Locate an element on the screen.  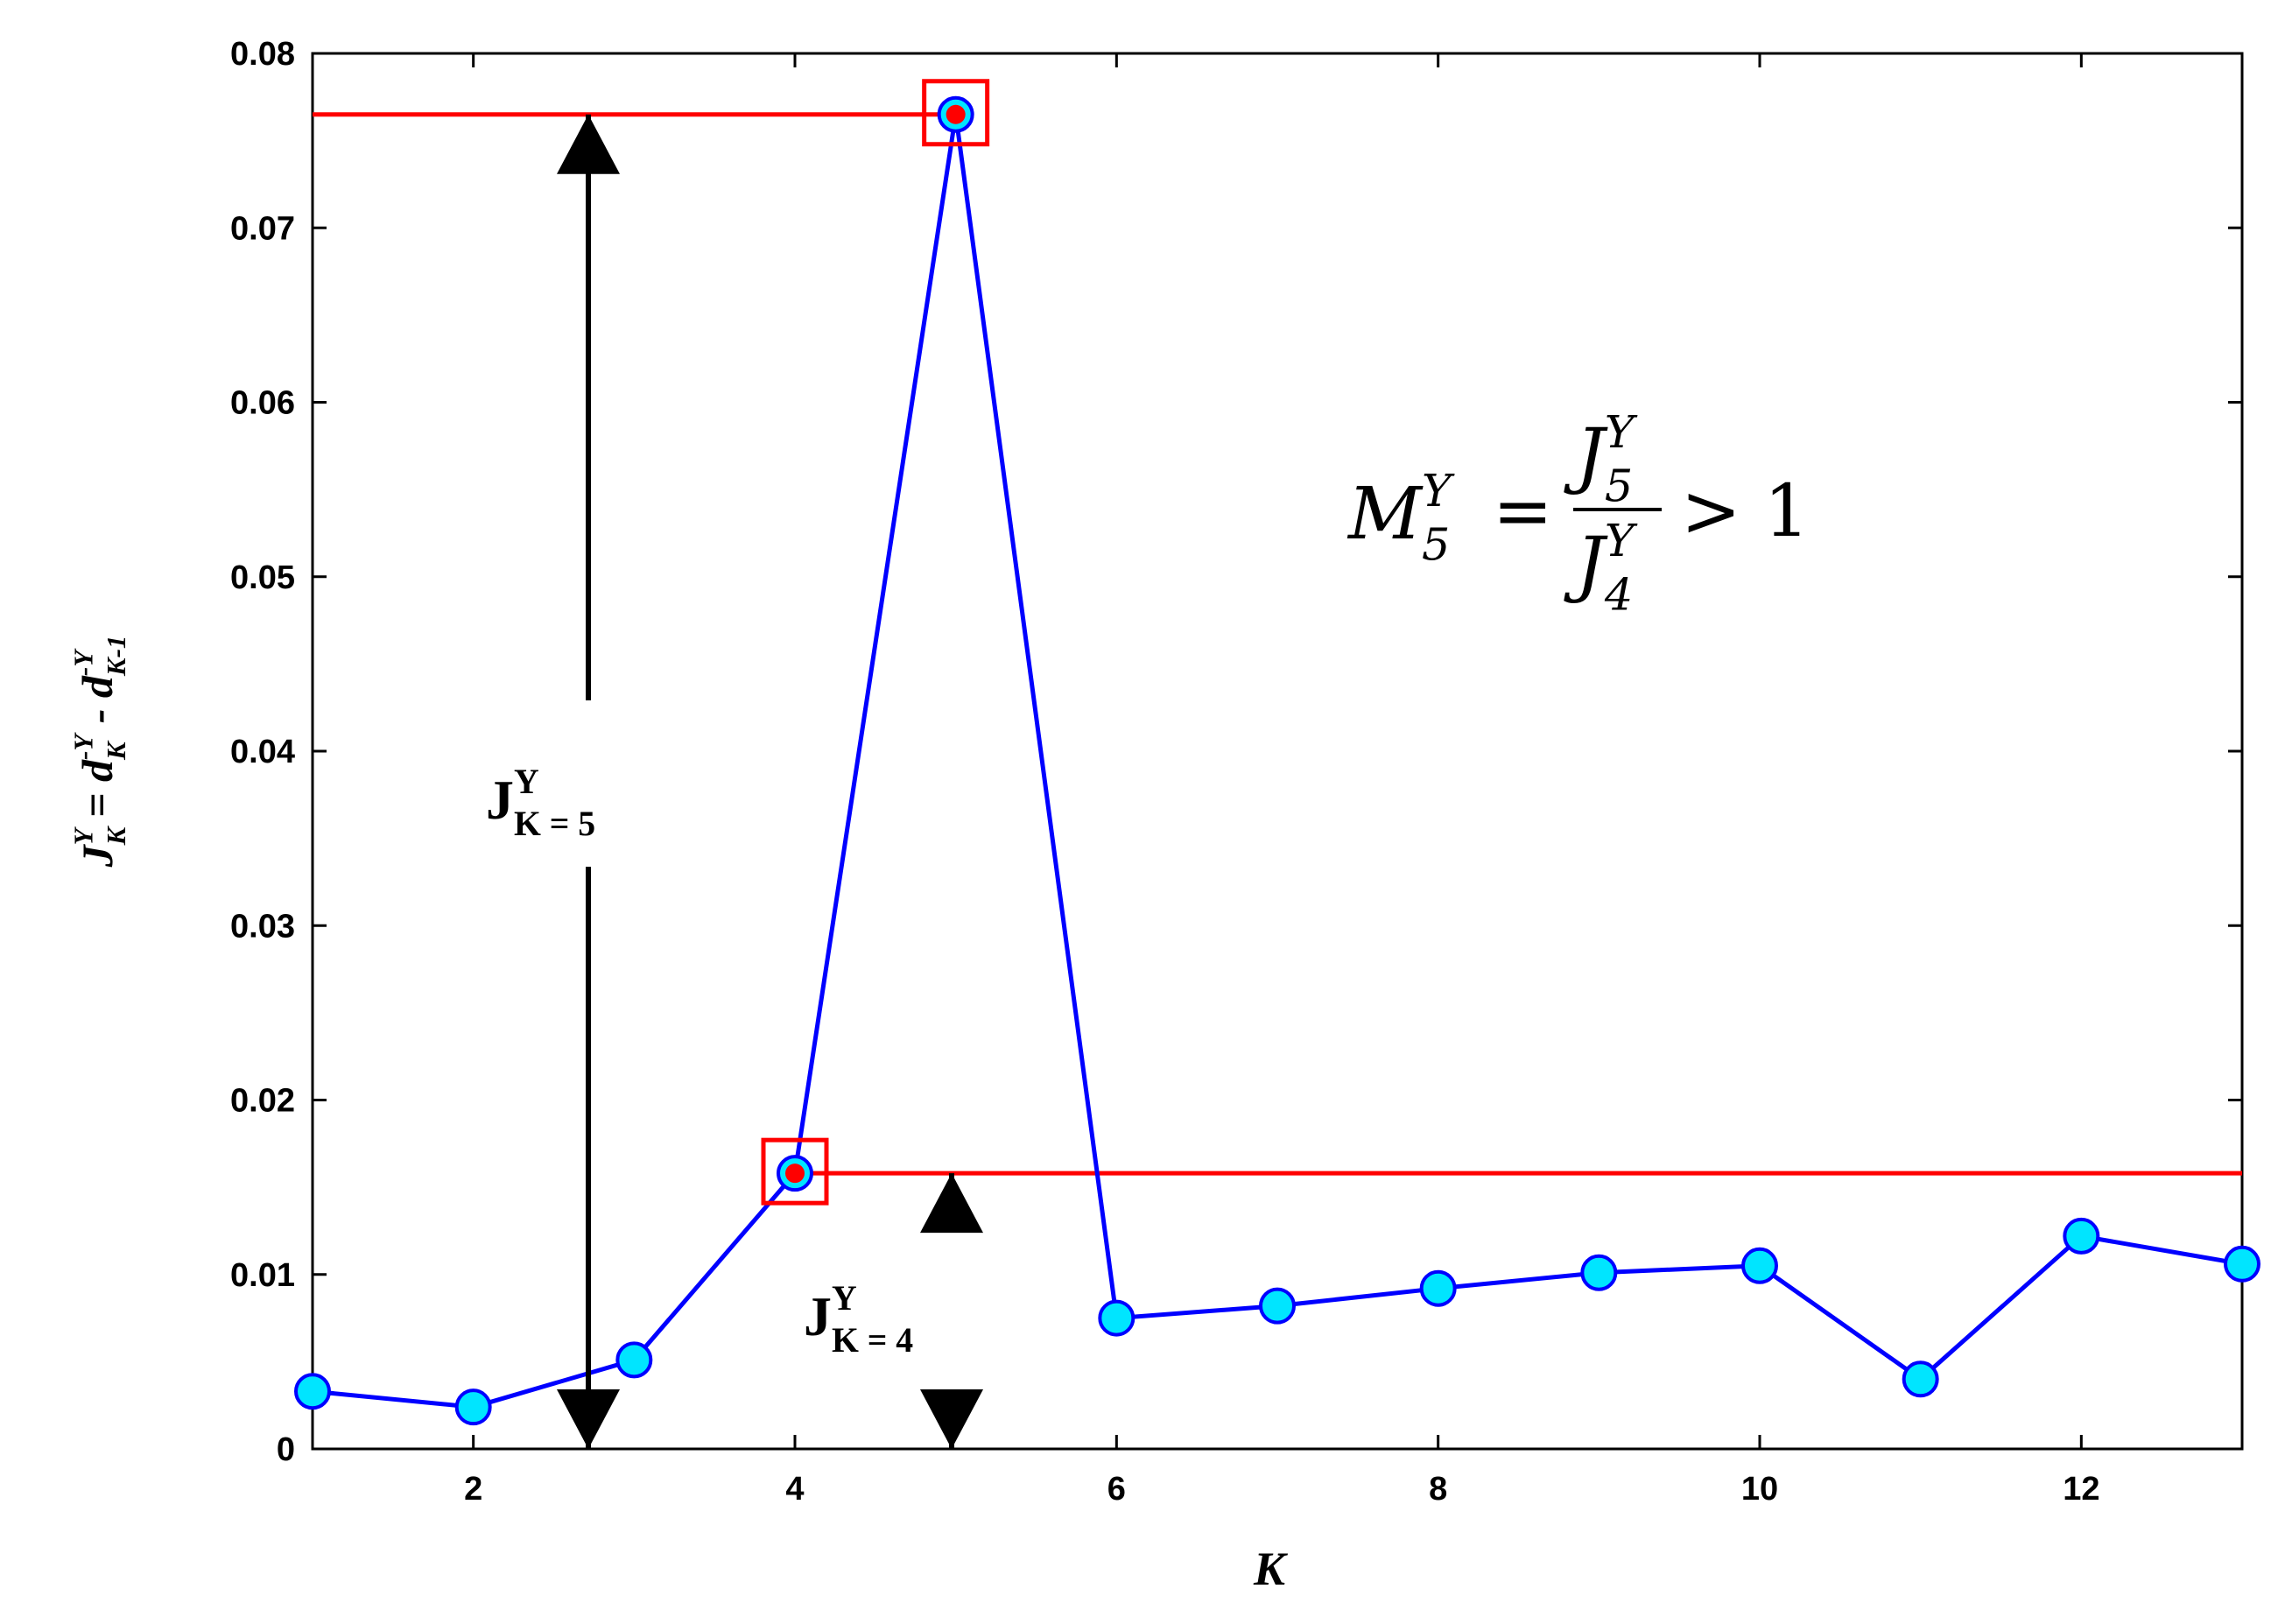
annotation: JK = 5 Y is located at coordinates (540, 803).